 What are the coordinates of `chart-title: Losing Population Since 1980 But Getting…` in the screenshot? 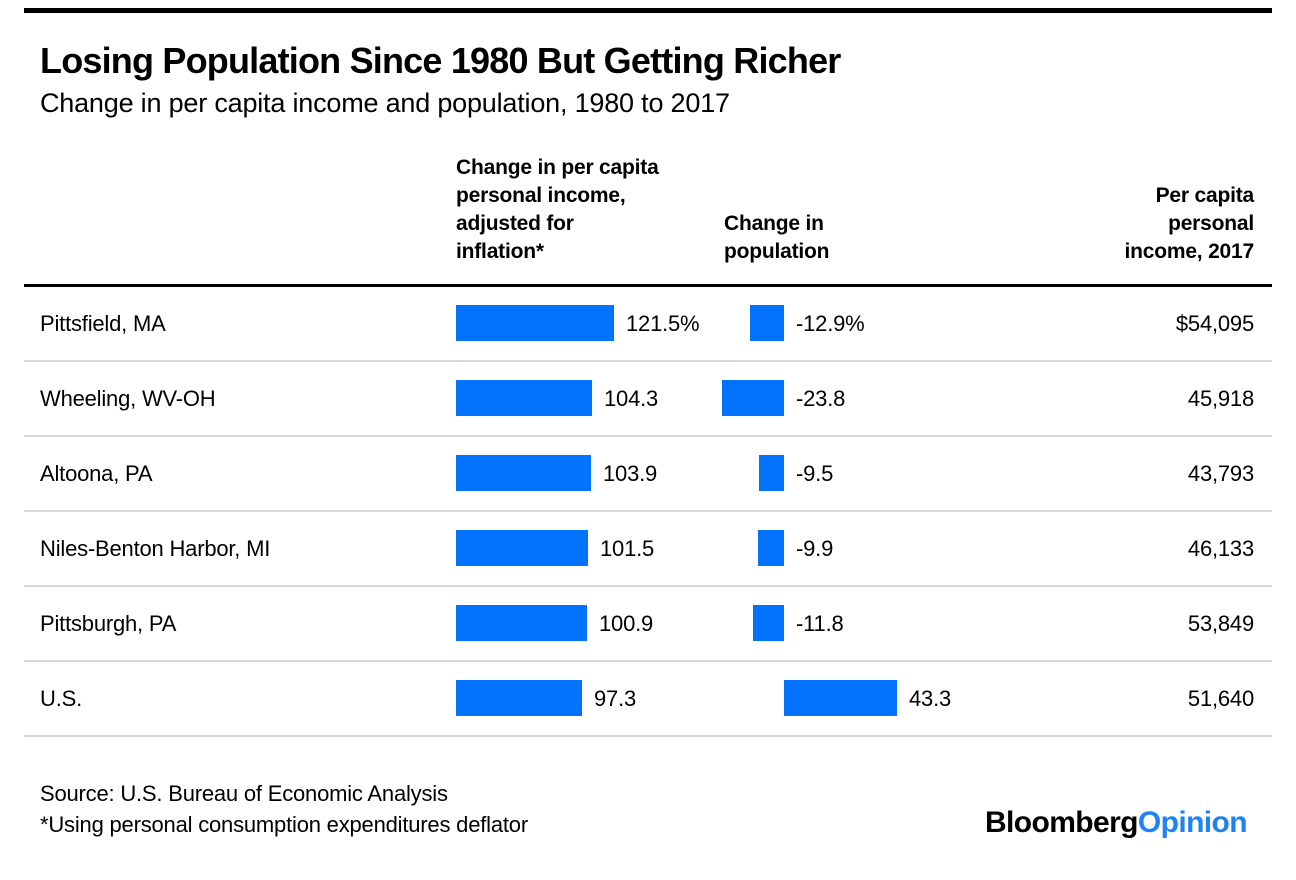 It's located at (440, 60).